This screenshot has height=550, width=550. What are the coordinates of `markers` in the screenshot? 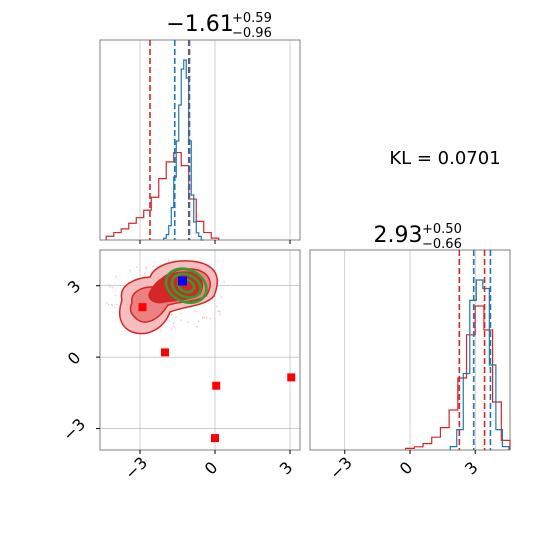 It's located at (217, 359).